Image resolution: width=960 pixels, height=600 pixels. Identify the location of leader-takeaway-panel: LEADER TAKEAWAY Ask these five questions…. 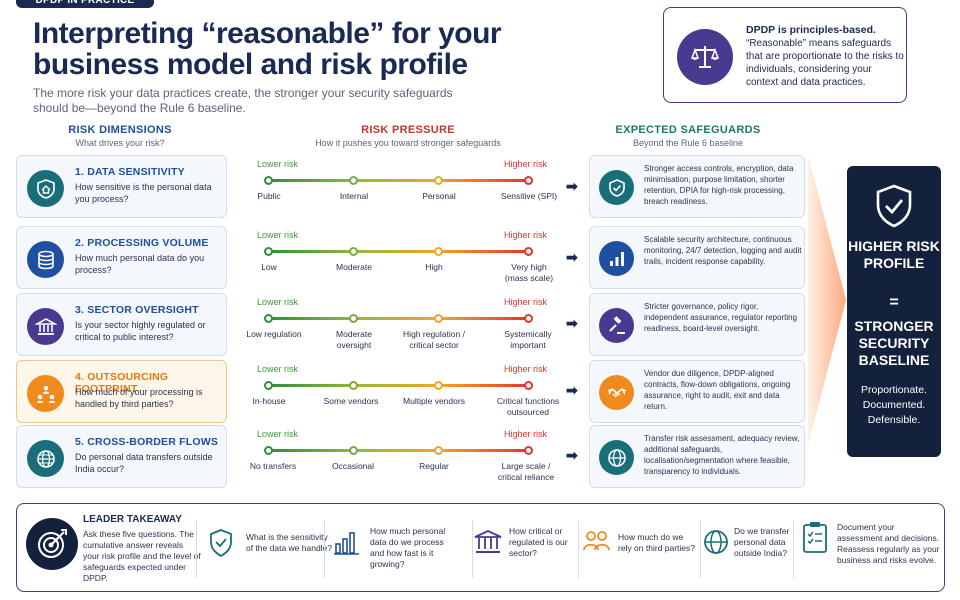
(480, 547).